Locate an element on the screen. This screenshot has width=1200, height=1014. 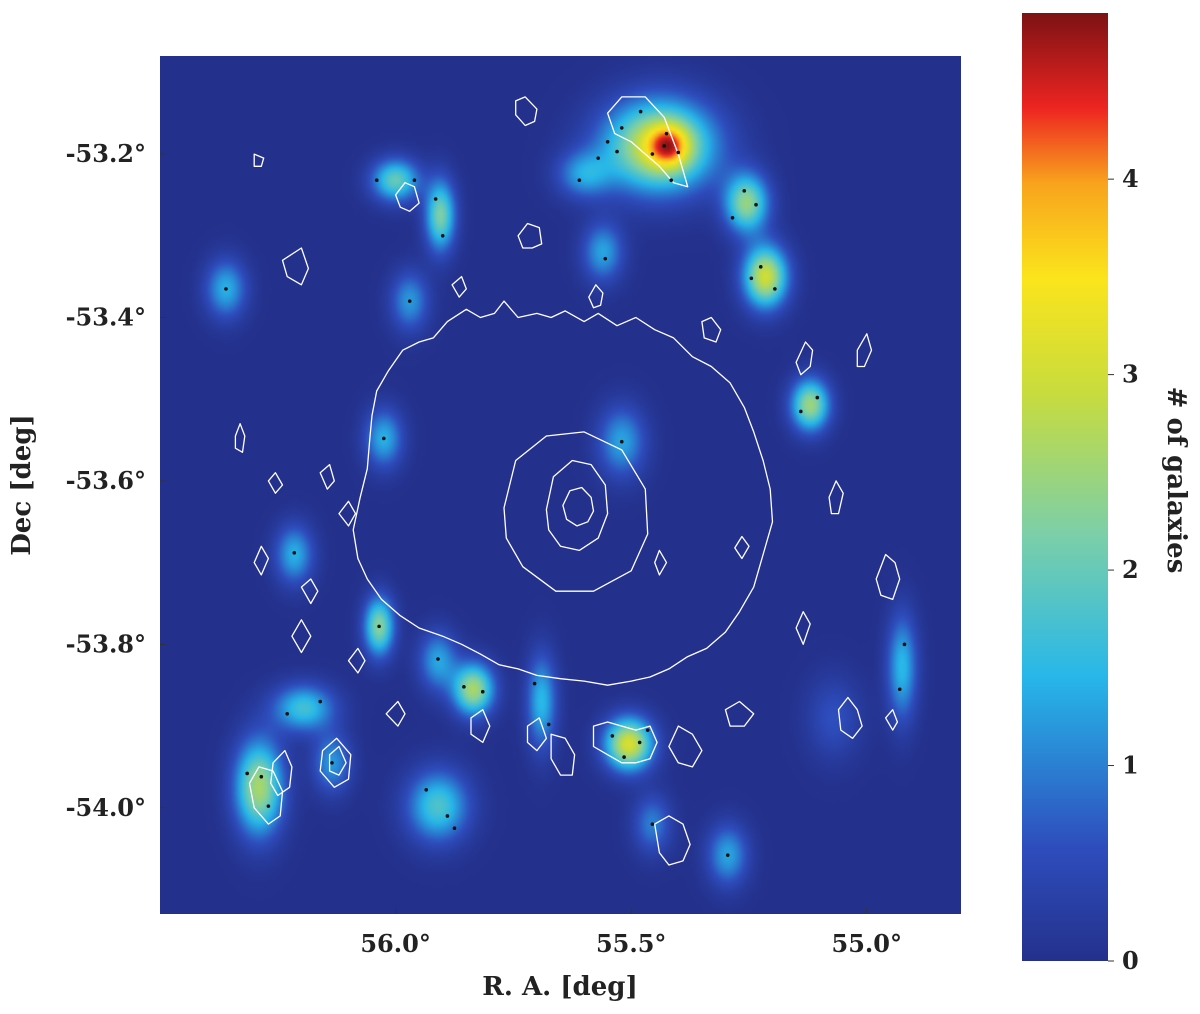
colorbar-ticks: 0 1 2 3 4 is located at coordinates (1123, 569).